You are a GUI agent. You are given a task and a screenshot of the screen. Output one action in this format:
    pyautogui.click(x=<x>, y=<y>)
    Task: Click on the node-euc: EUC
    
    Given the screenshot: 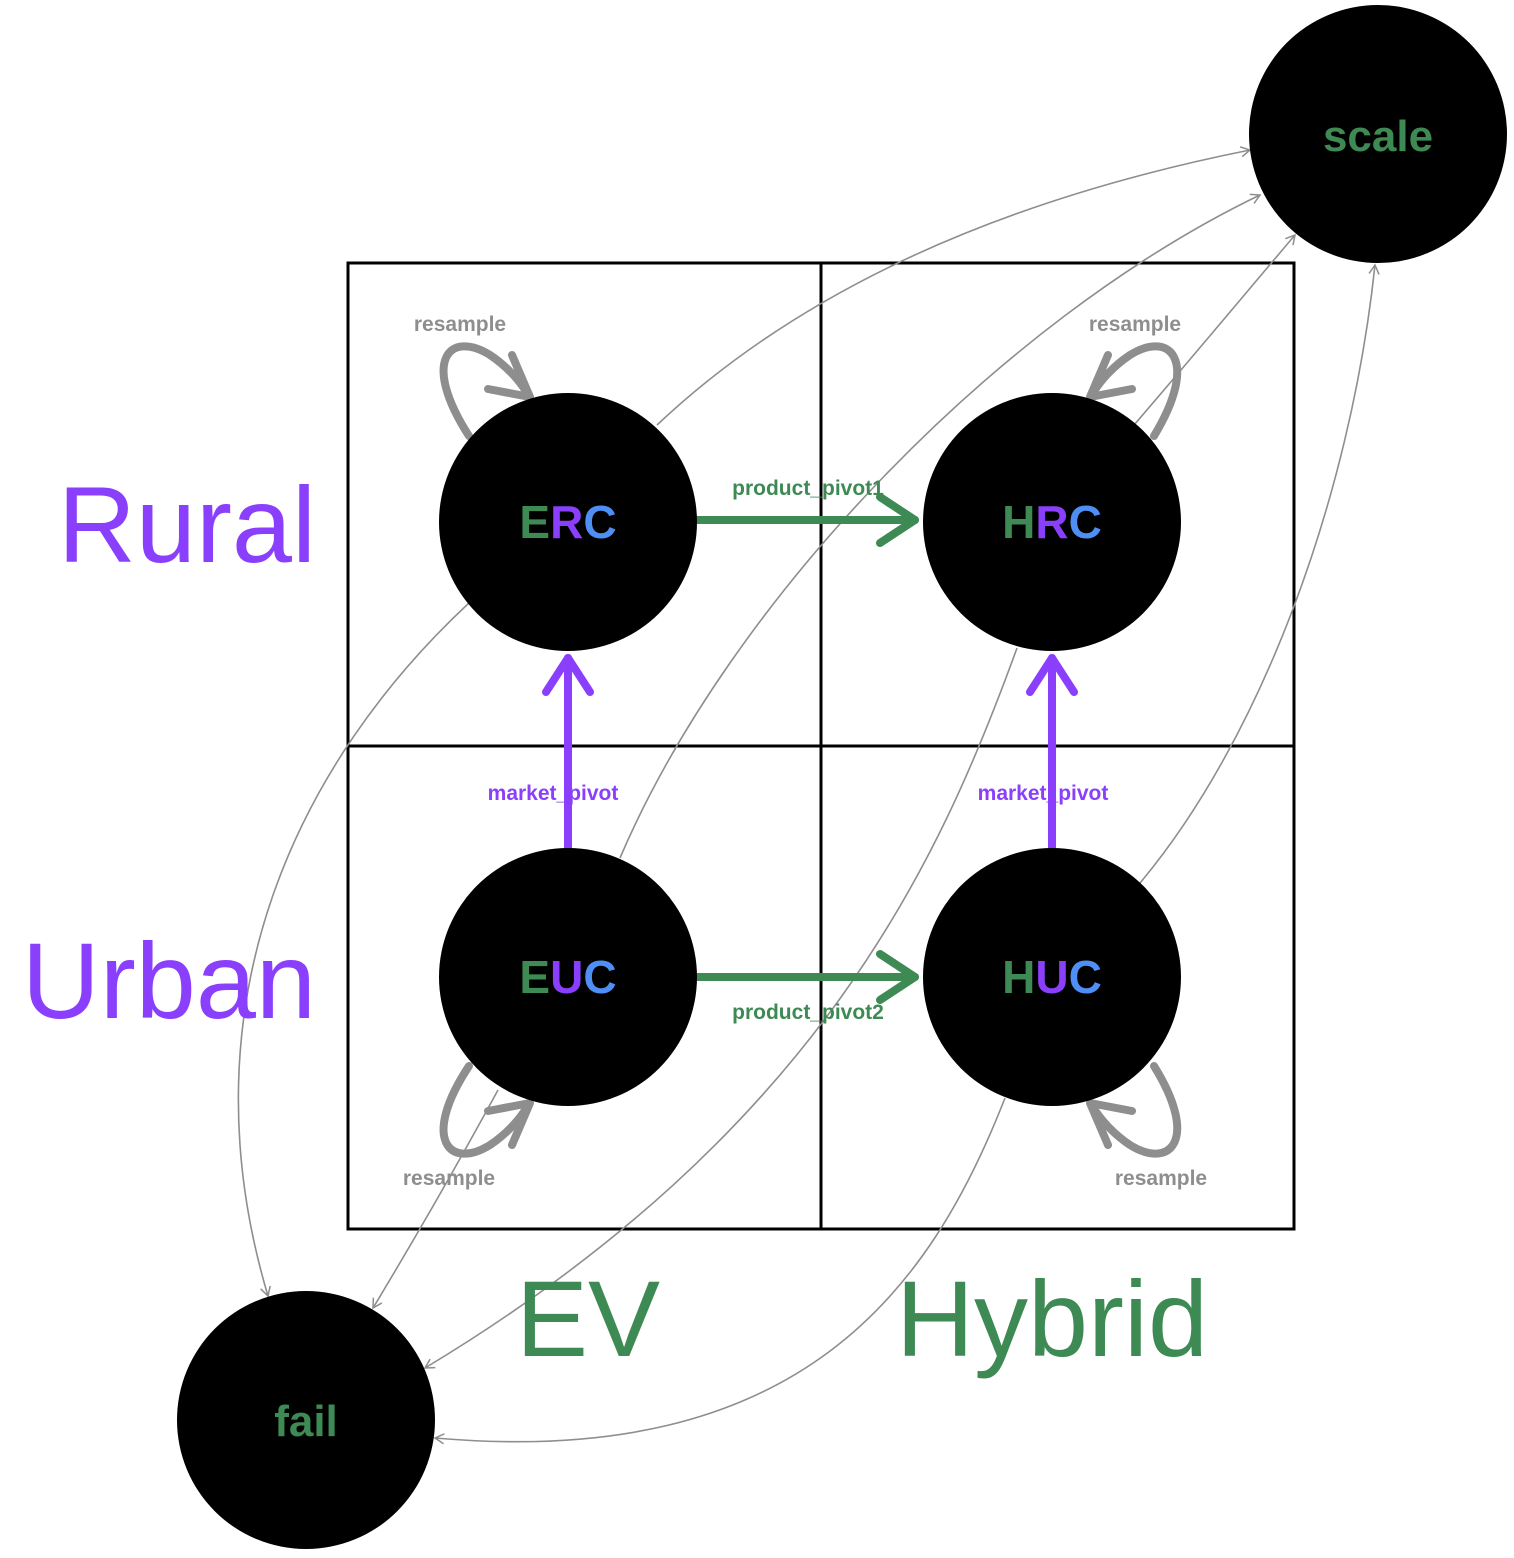 What is the action you would take?
    pyautogui.click(x=568, y=977)
    